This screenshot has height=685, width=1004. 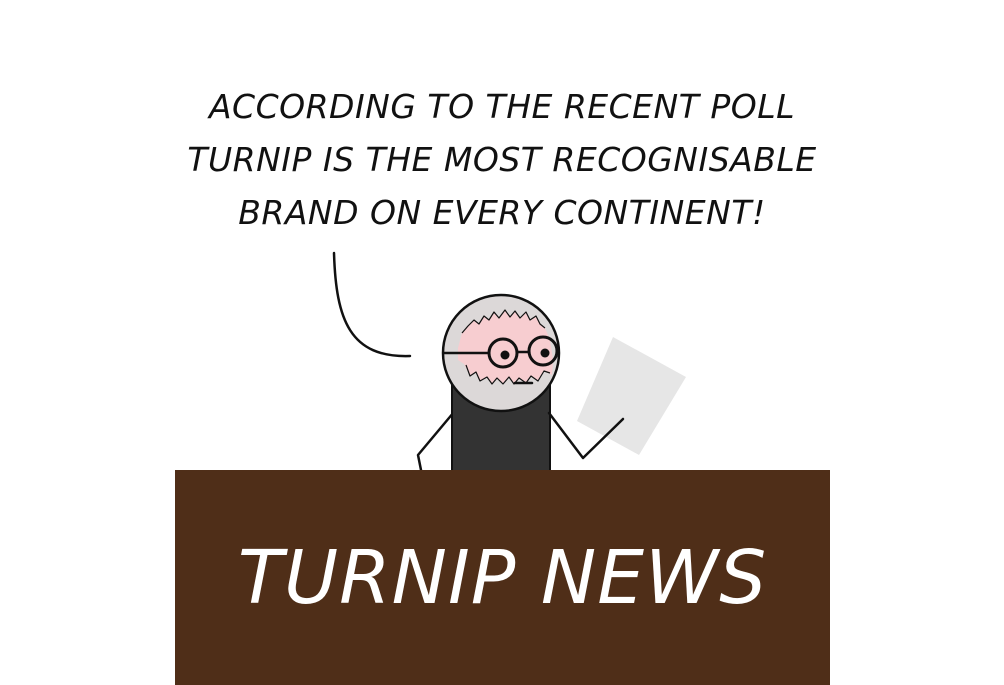 What do you see at coordinates (372, 304) in the screenshot?
I see `speech-tail` at bounding box center [372, 304].